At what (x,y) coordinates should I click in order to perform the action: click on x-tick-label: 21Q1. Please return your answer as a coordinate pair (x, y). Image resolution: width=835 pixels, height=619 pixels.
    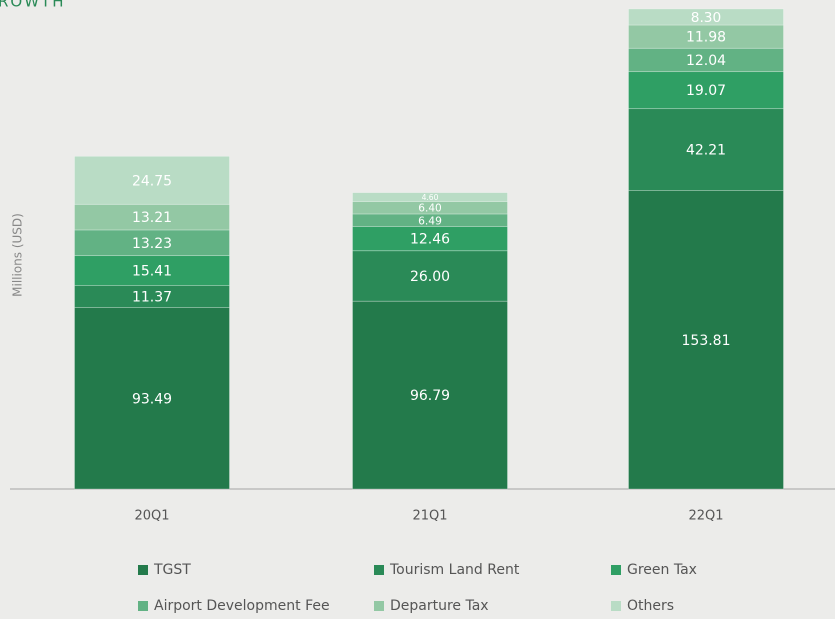
    Looking at the image, I should click on (429, 516).